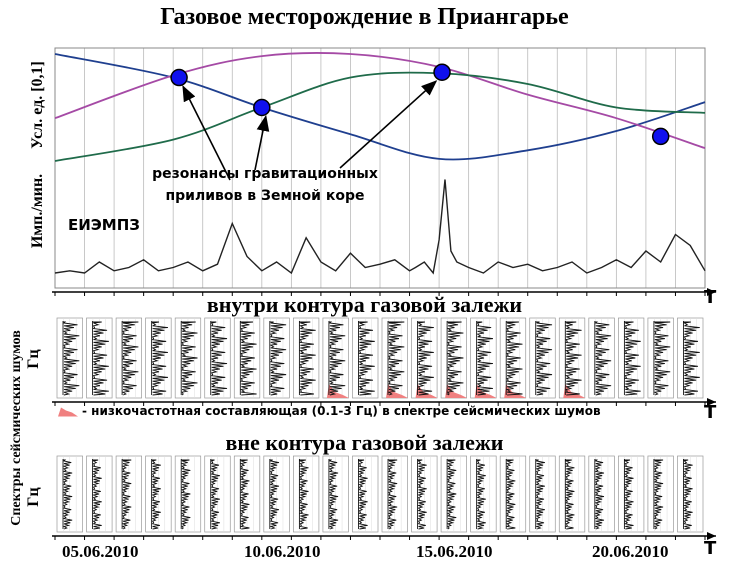  What do you see at coordinates (364, 17) in the screenshot?
I see `chart-title: Газовое месторождение в Приангарье` at bounding box center [364, 17].